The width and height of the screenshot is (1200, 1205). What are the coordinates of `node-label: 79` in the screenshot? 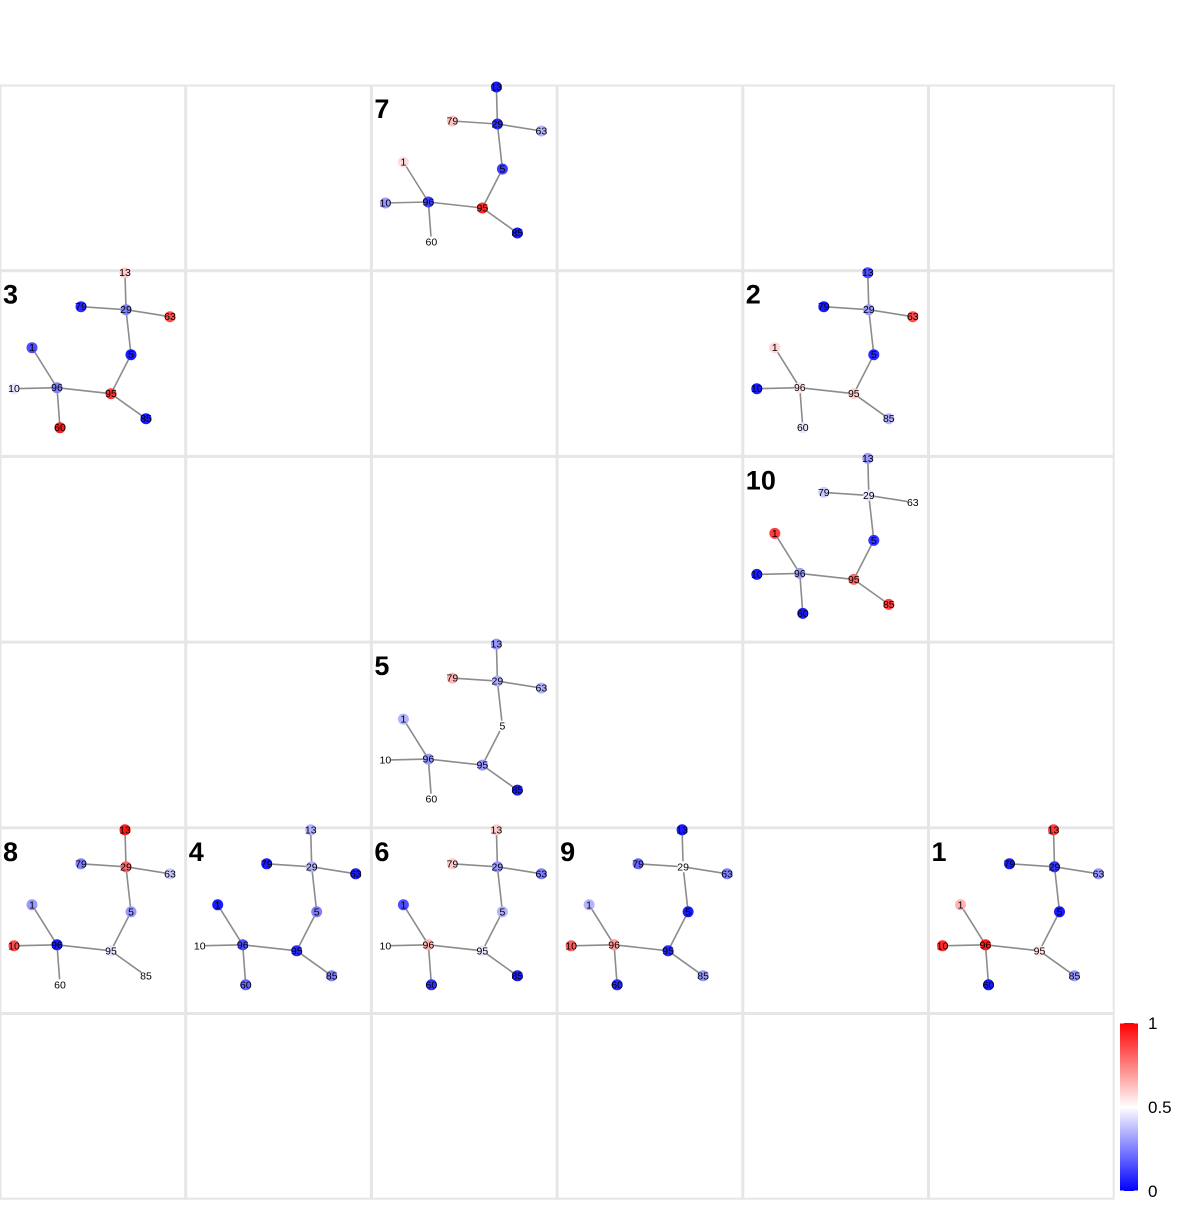 It's located at (453, 864).